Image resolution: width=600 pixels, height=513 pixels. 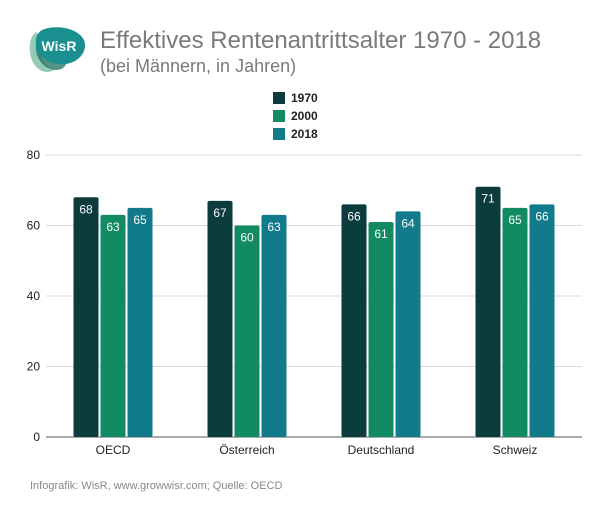 I want to click on wisr-logo: WisR, so click(x=57, y=49).